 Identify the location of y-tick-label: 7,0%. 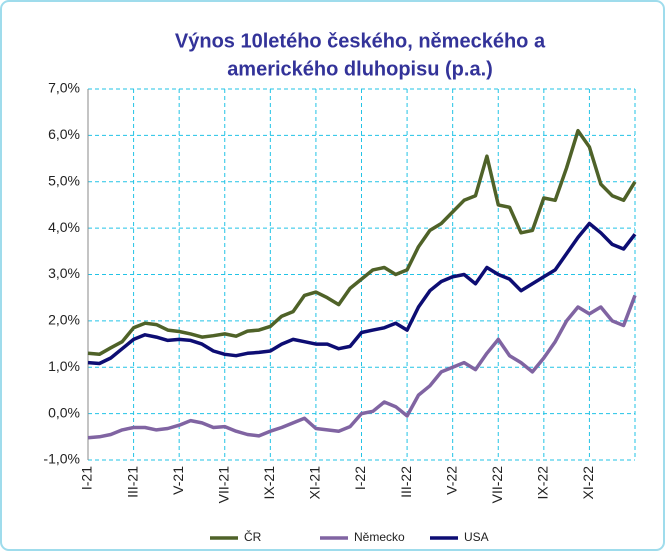
(64, 88).